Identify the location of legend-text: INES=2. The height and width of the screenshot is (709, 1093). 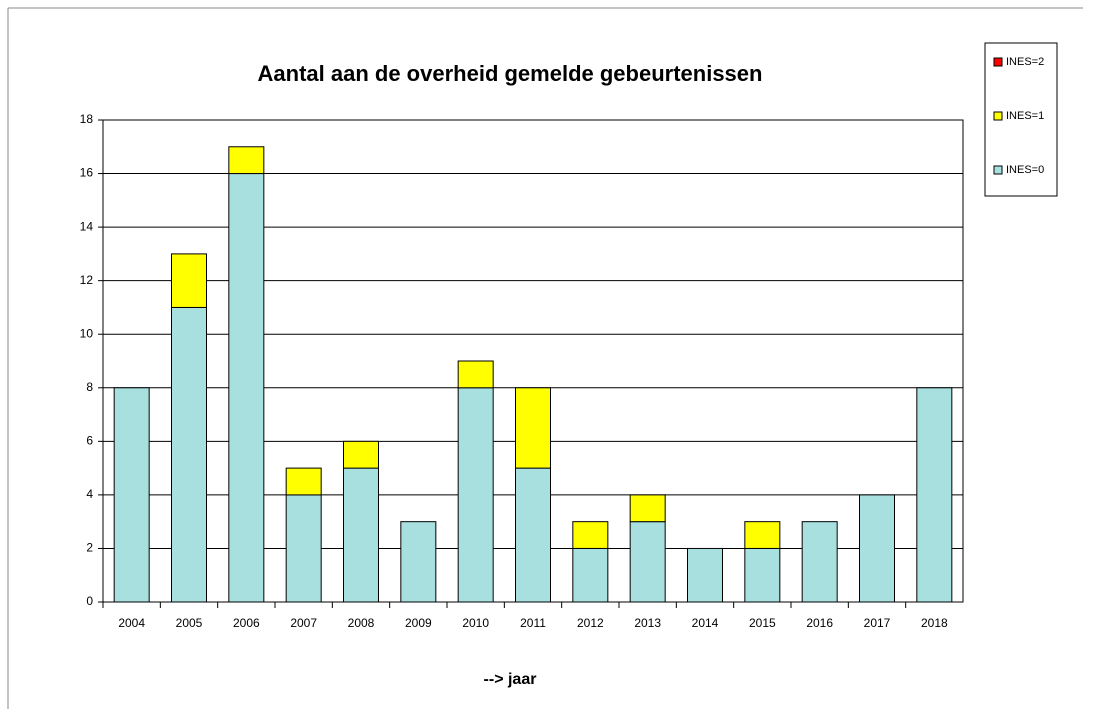
(1025, 62).